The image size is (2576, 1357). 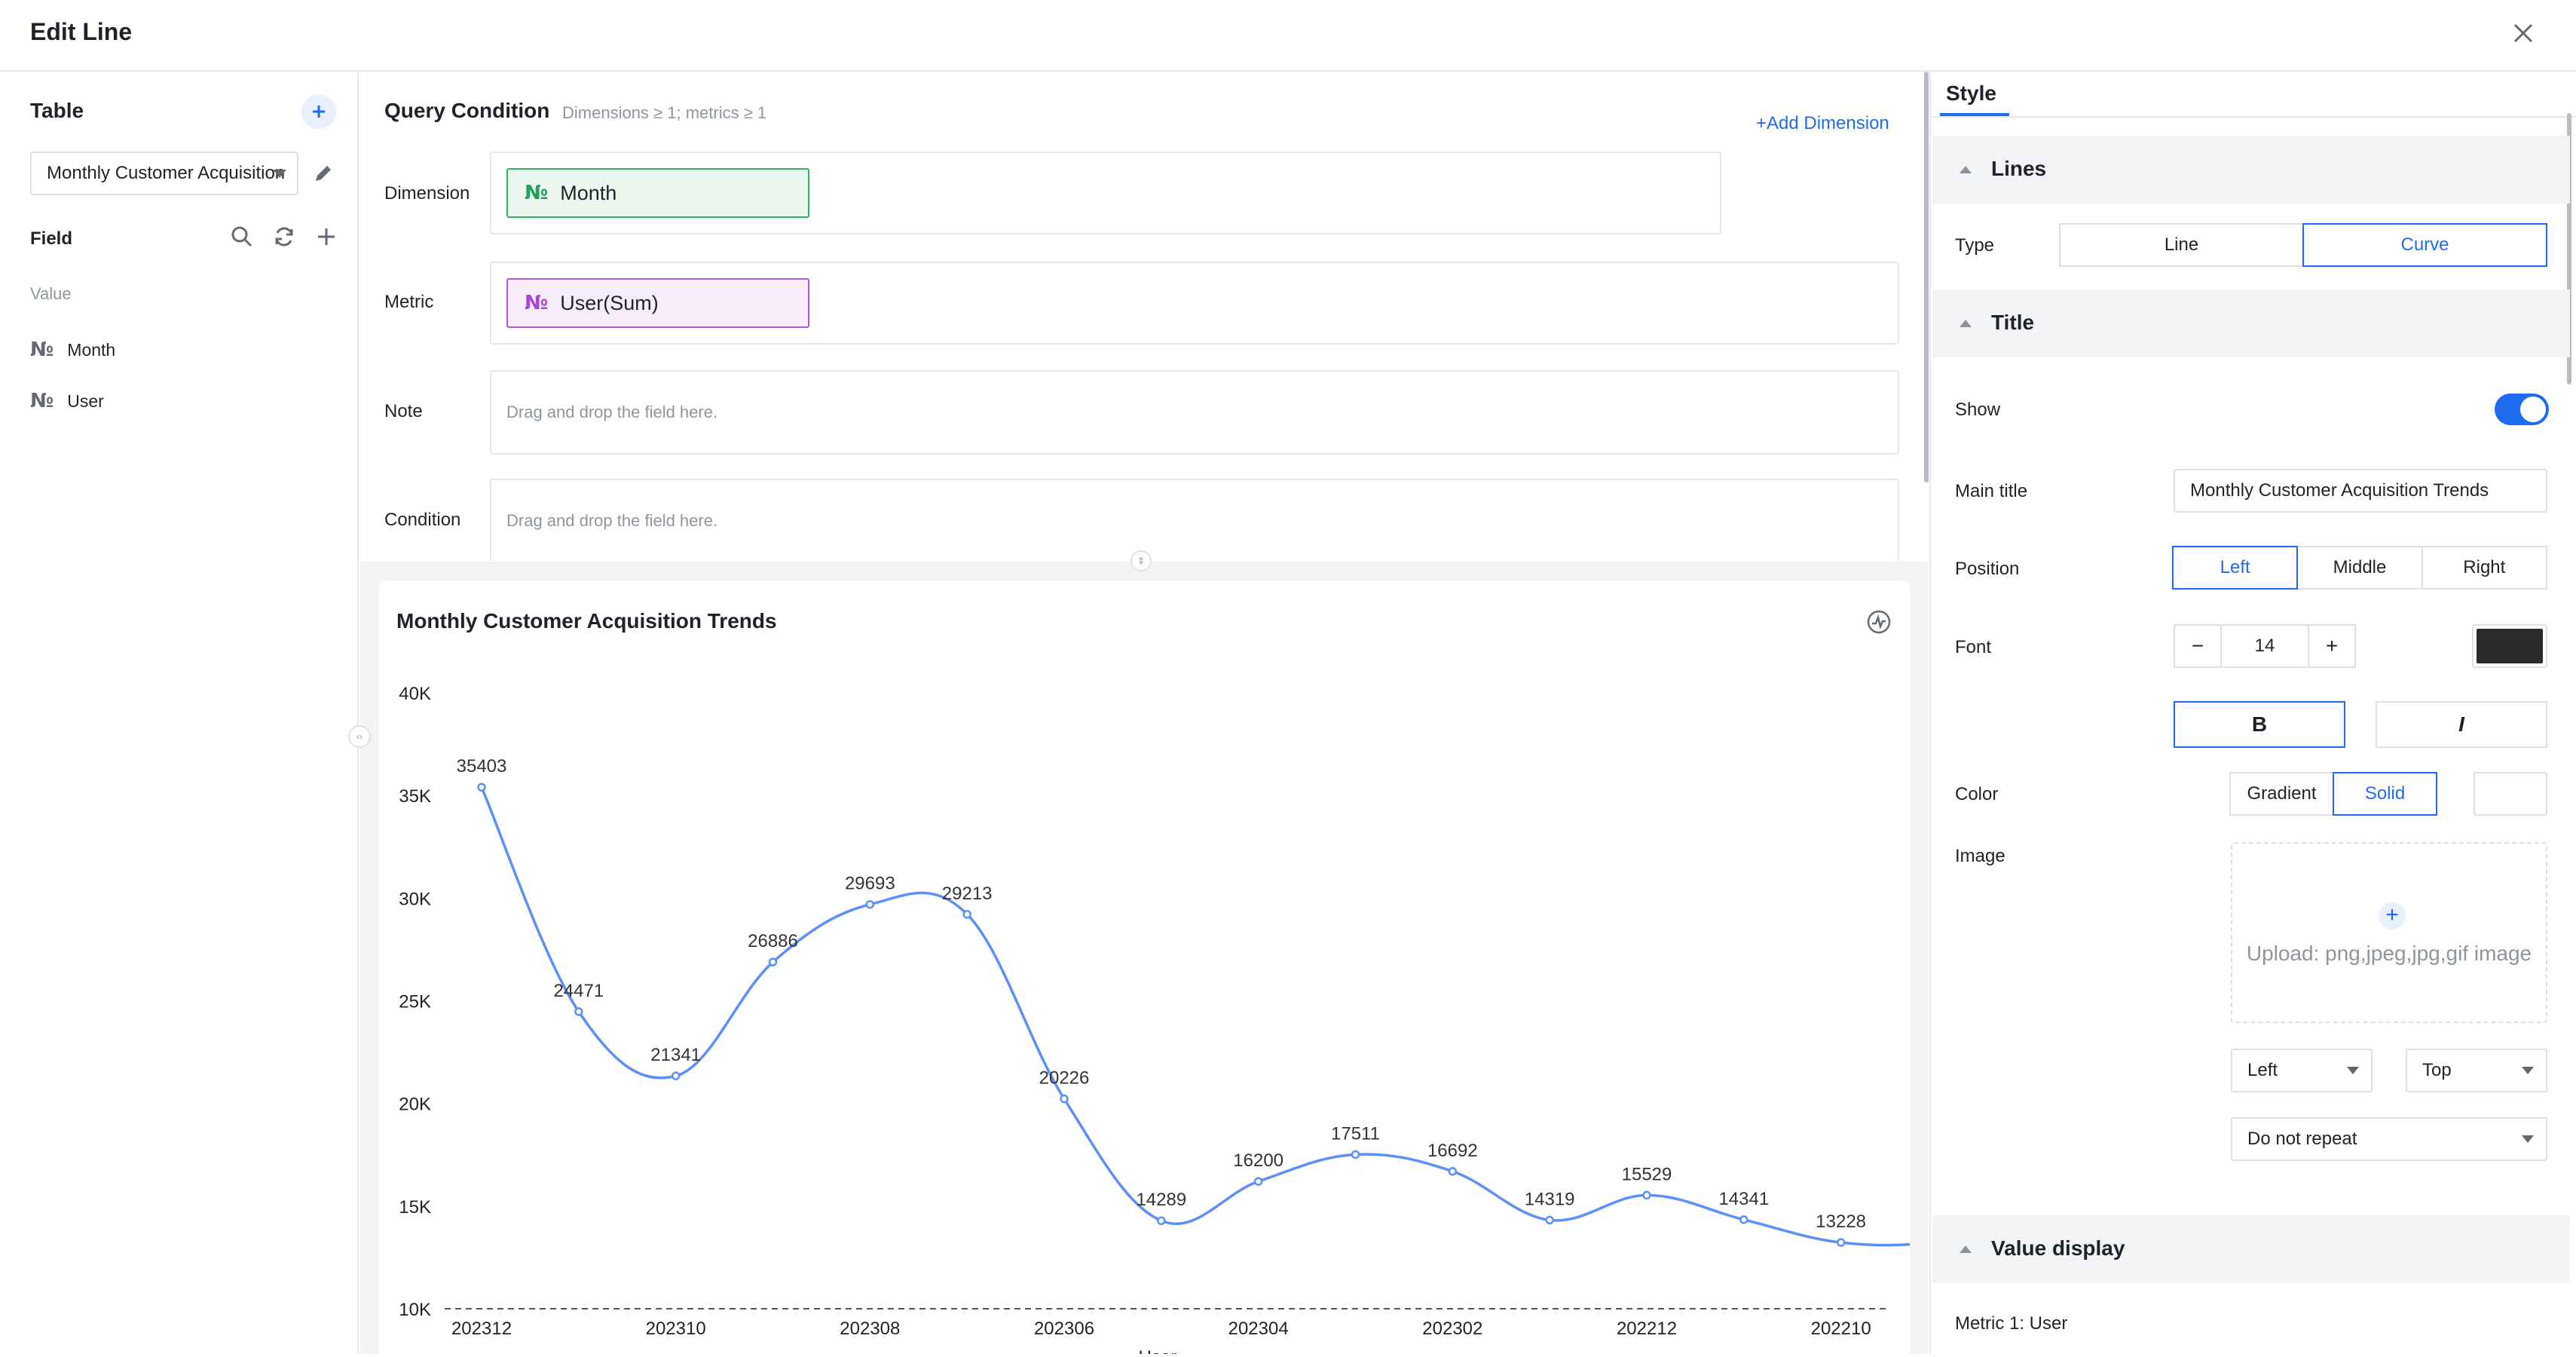 I want to click on data-label: 29213, so click(x=967, y=894).